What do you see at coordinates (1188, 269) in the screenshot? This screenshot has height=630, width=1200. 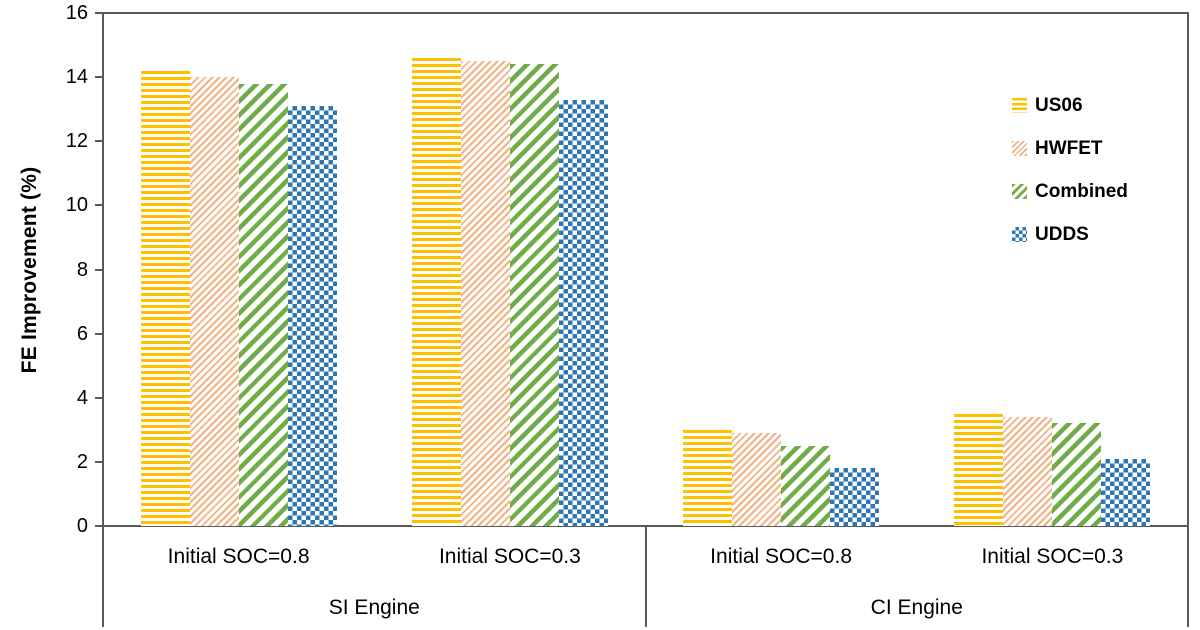 I see `plot-border-right` at bounding box center [1188, 269].